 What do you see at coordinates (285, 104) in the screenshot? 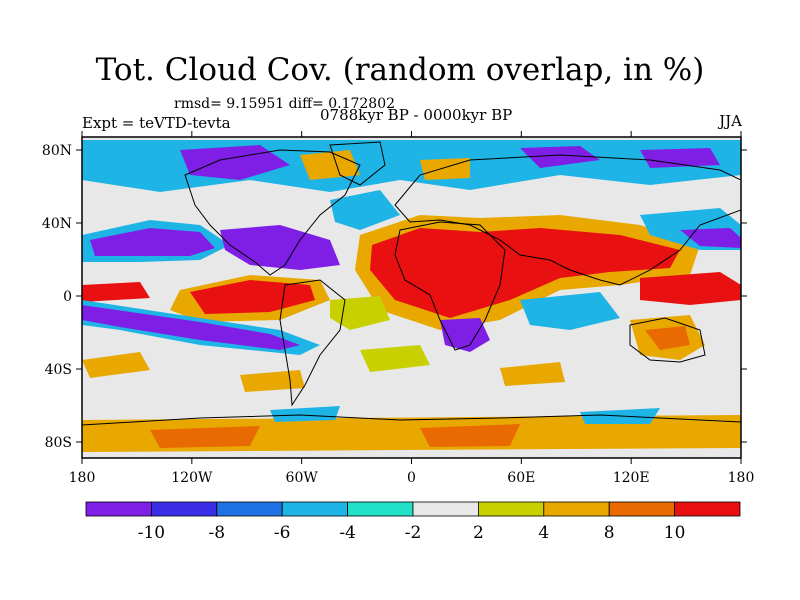
I see `statistics-text: rmsd= 9.15951 diff= 0.172802` at bounding box center [285, 104].